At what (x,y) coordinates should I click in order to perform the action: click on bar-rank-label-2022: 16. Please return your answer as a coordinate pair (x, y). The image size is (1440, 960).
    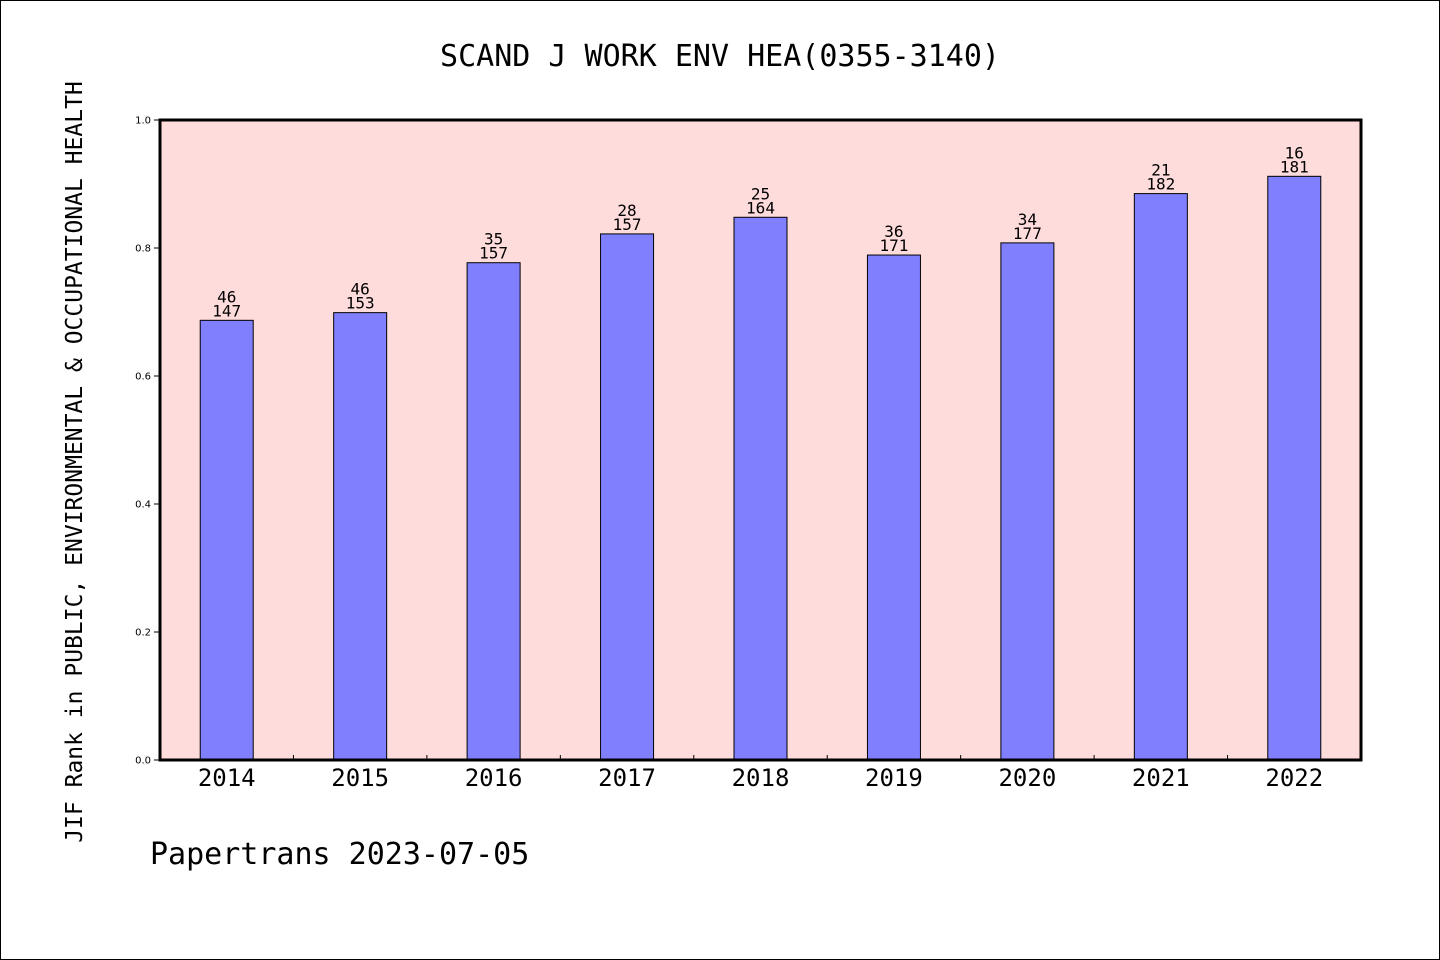
    Looking at the image, I should click on (1294, 152).